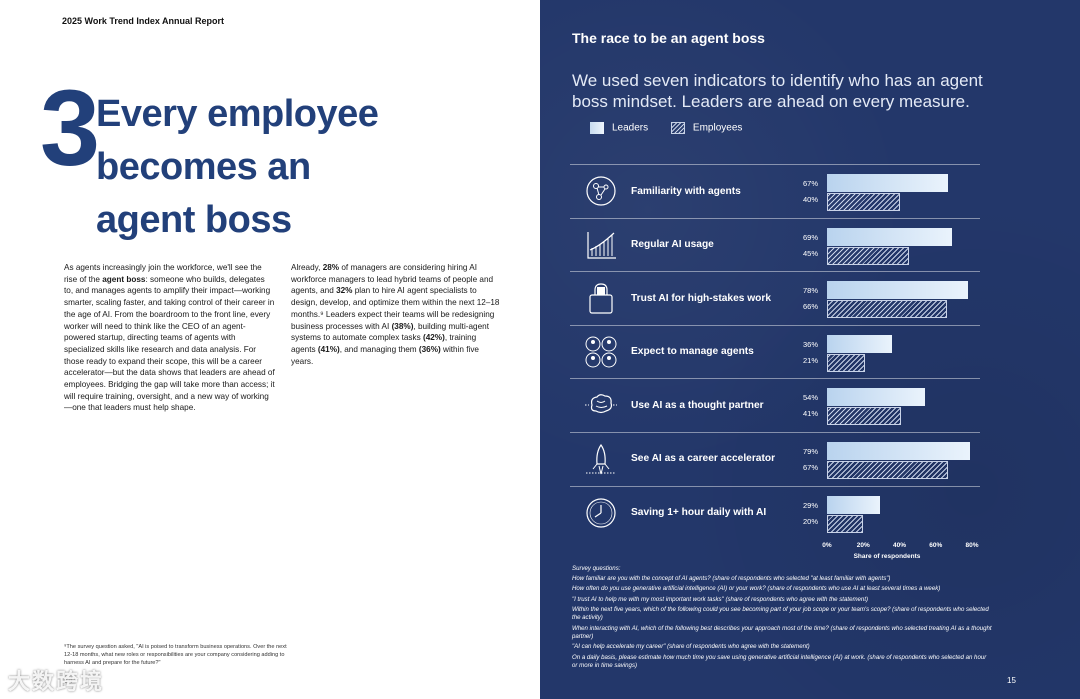 The height and width of the screenshot is (699, 1080). What do you see at coordinates (402, 326) in the screenshot?
I see `bold-text: (38%)` at bounding box center [402, 326].